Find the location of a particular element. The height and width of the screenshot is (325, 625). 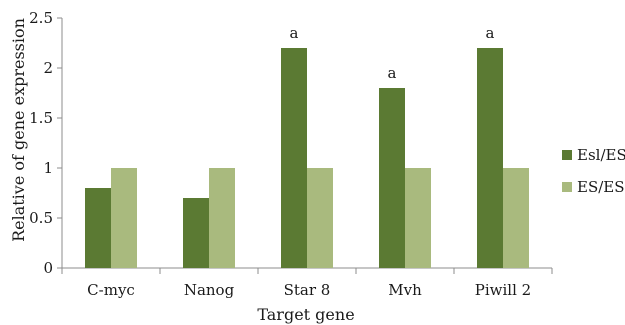

y-tick-label: 1 is located at coordinates (48, 168).